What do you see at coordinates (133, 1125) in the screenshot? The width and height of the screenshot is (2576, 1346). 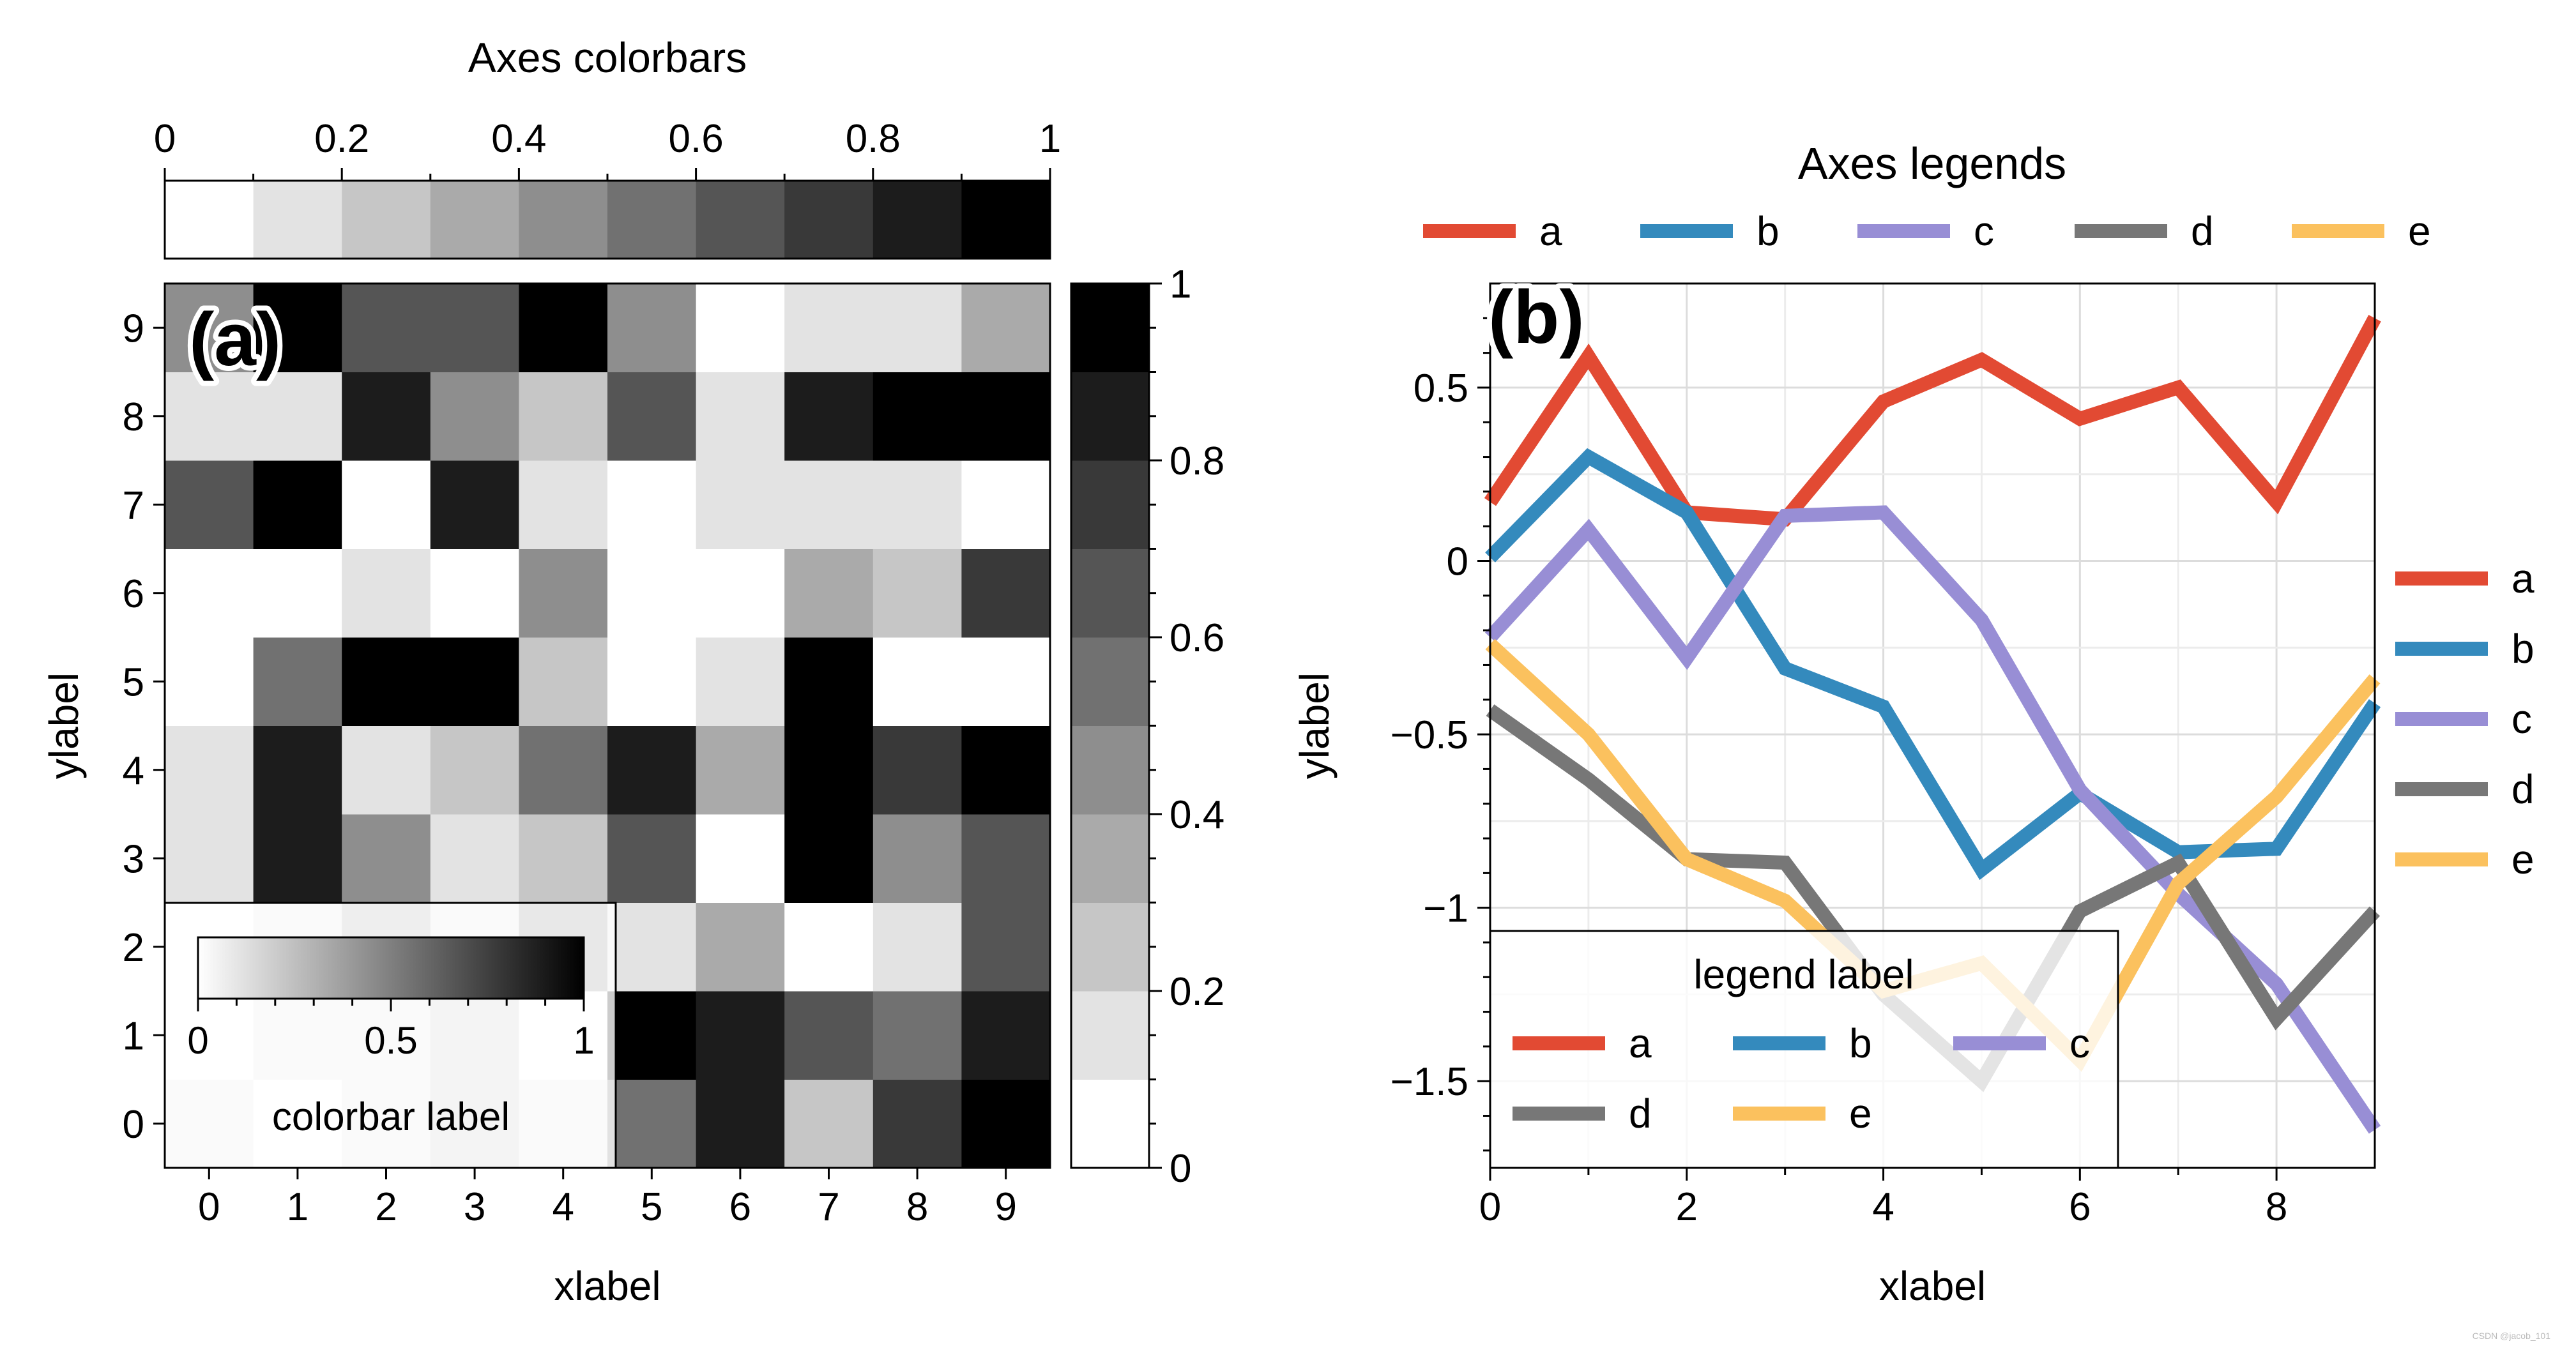 I see `y-tick-label: 0` at bounding box center [133, 1125].